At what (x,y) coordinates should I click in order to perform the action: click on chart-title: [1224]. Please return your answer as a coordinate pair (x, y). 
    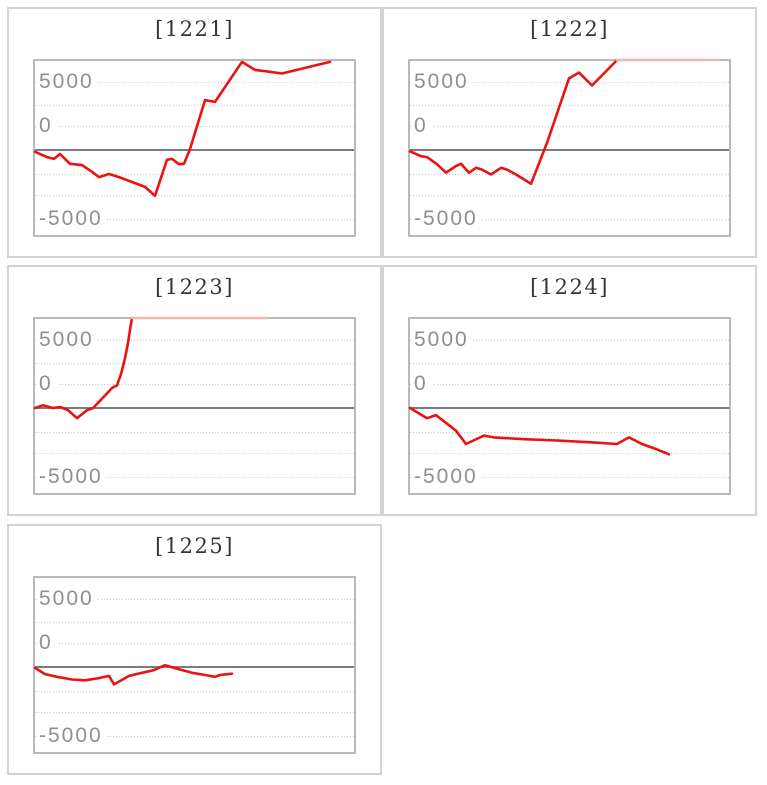
    Looking at the image, I should click on (569, 287).